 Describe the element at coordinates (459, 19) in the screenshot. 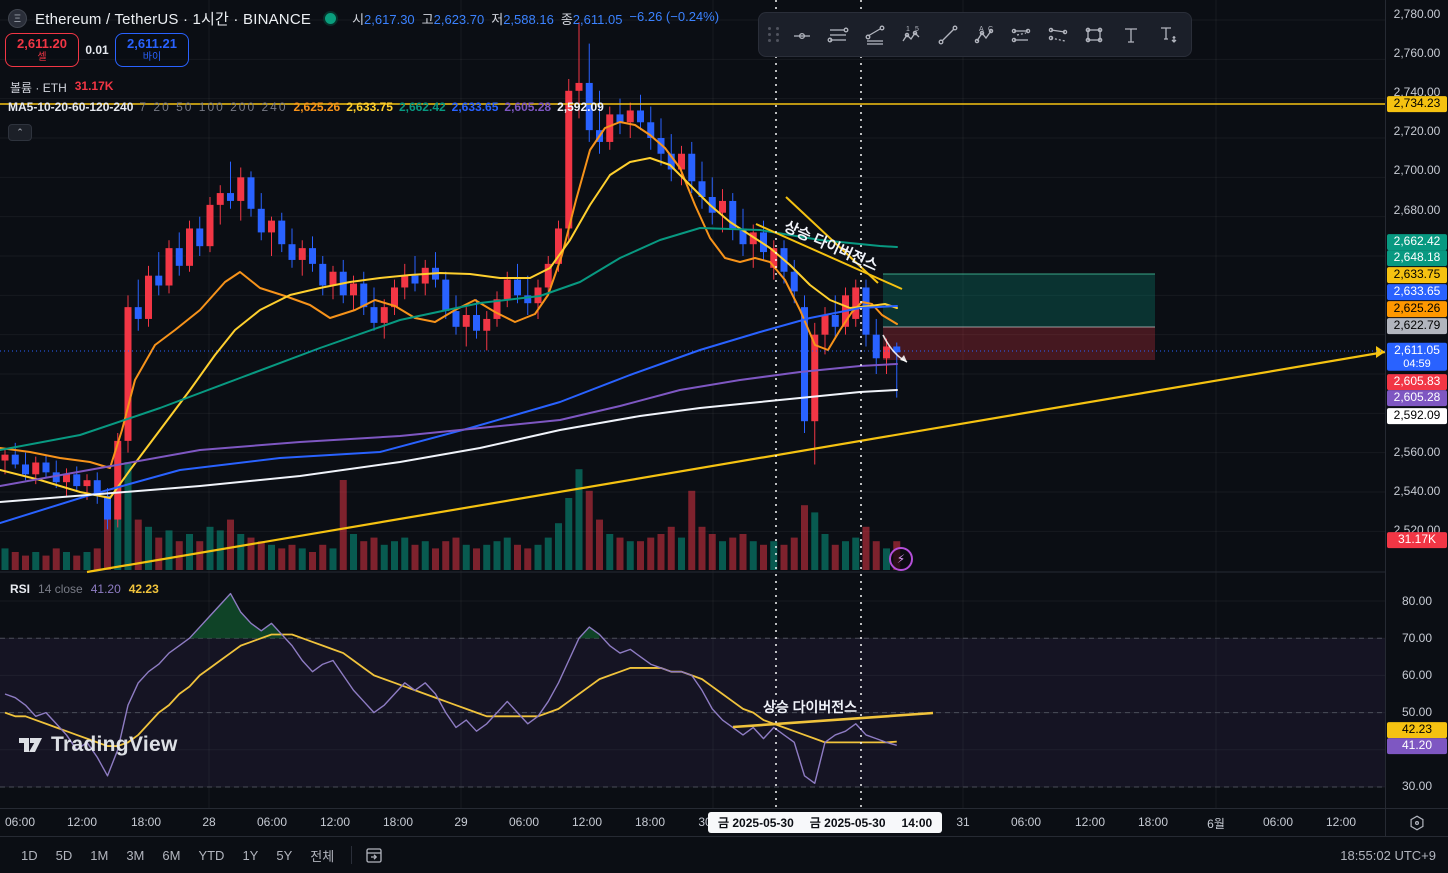

I see `high-value: 2,623.70` at that location.